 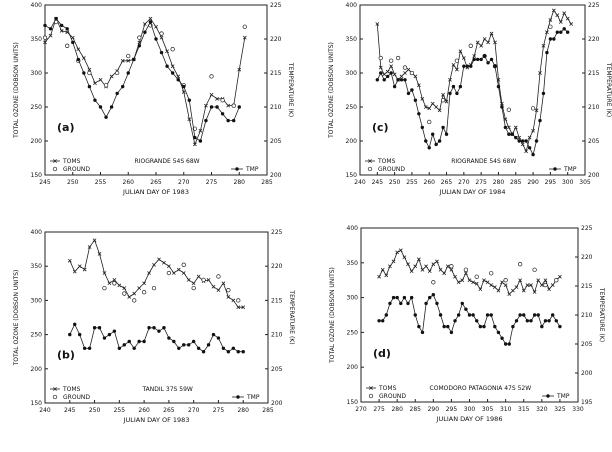 What do you see at coordinates (331, 90) in the screenshot?
I see `y-left-axis-label: TOTAL OZONE (DOBSON UNITS)` at bounding box center [331, 90].